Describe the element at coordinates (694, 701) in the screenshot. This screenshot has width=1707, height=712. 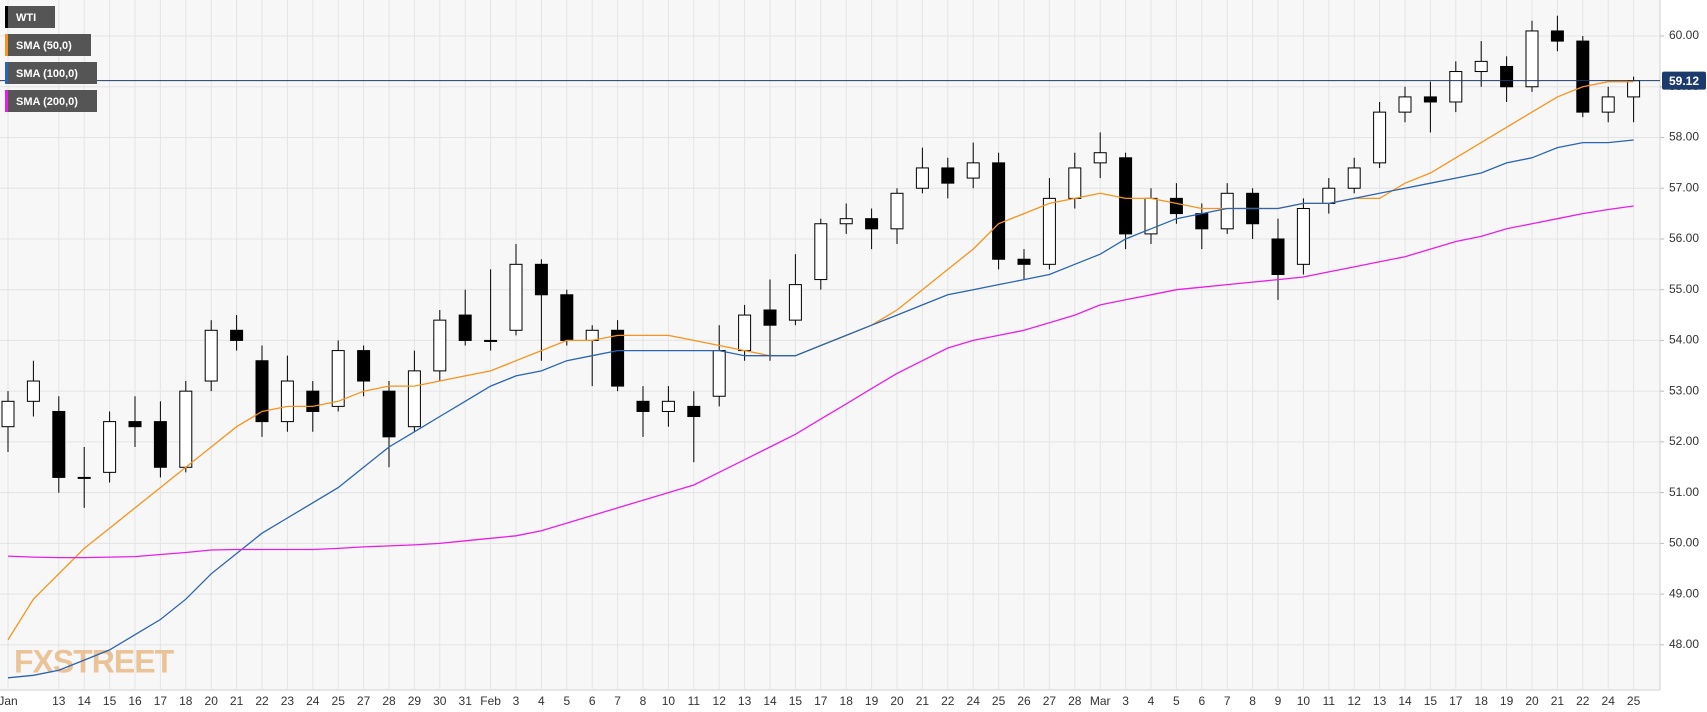
I see `x-tick-label: 11` at that location.